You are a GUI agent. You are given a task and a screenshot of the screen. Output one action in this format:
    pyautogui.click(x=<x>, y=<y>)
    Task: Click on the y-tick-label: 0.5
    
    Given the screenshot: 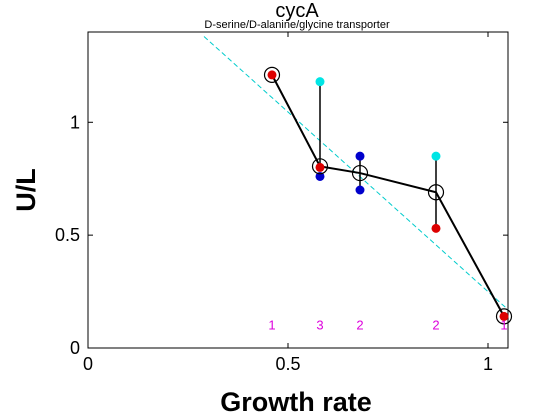 What is the action you would take?
    pyautogui.click(x=67, y=235)
    